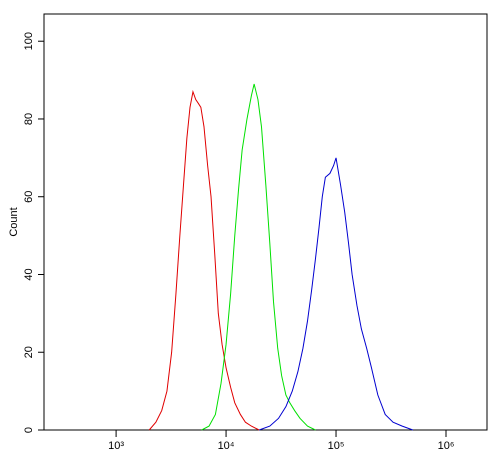 The height and width of the screenshot is (464, 503). What do you see at coordinates (29, 197) in the screenshot?
I see `y-tick-label: 60` at bounding box center [29, 197].